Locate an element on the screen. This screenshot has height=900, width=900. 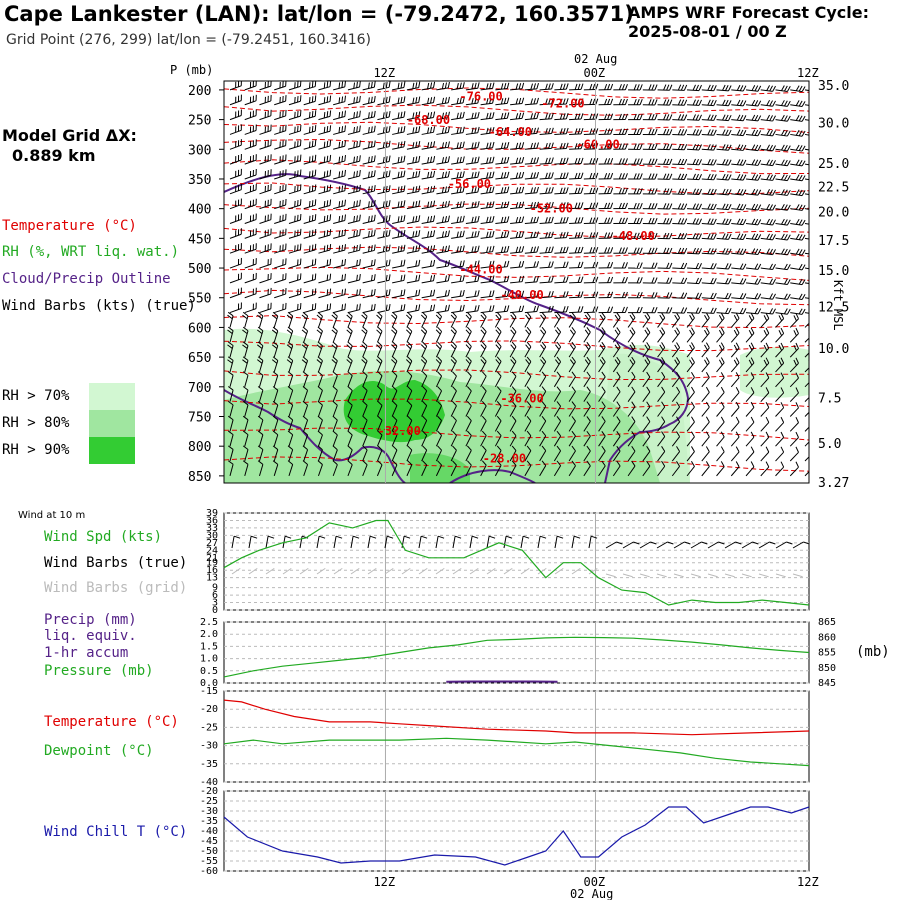
y-tick-label: -30 is located at coordinates (209, 746).